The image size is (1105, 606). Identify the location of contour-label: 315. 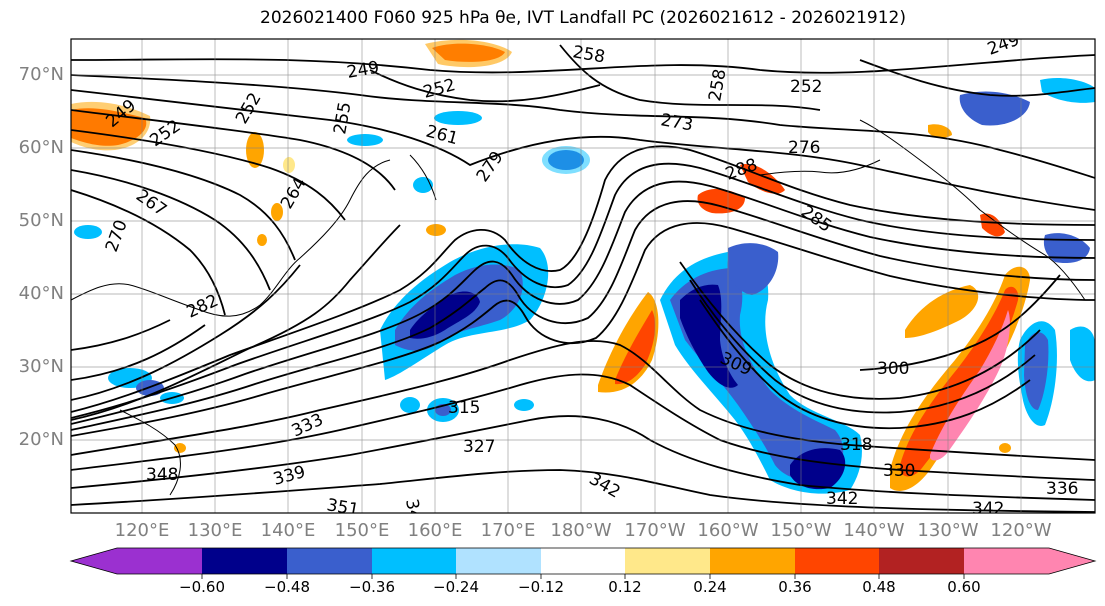
(464, 408).